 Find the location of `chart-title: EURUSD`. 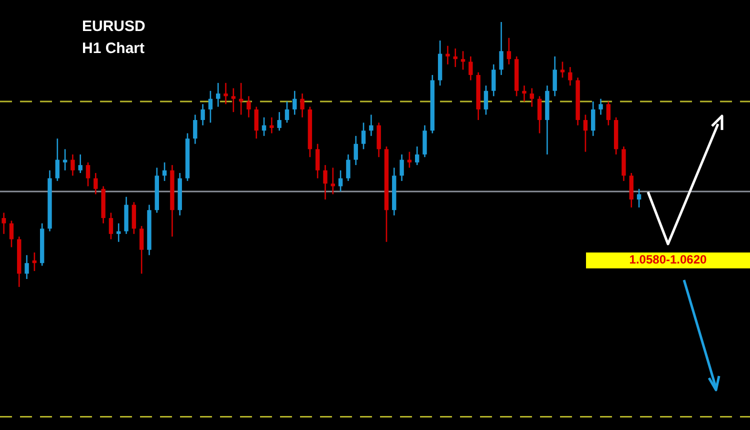

chart-title: EURUSD is located at coordinates (114, 27).